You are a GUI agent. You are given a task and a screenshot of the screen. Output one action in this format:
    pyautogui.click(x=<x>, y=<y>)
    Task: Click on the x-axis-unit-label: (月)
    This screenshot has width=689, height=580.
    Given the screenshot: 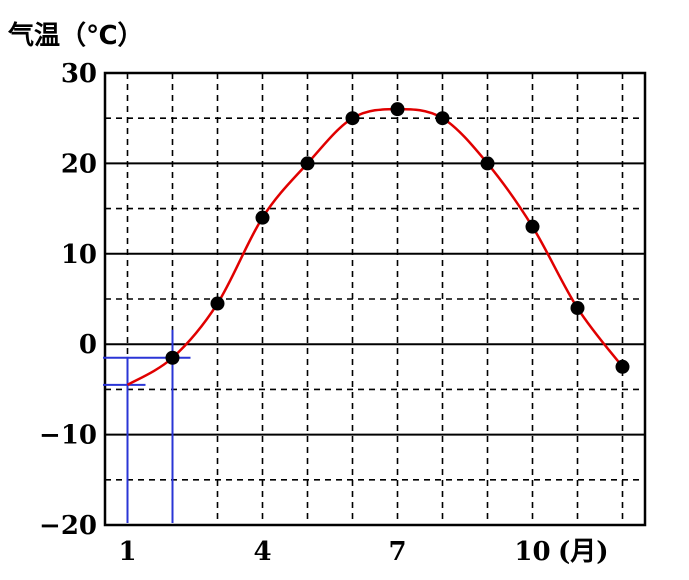 What is the action you would take?
    pyautogui.click(x=583, y=552)
    